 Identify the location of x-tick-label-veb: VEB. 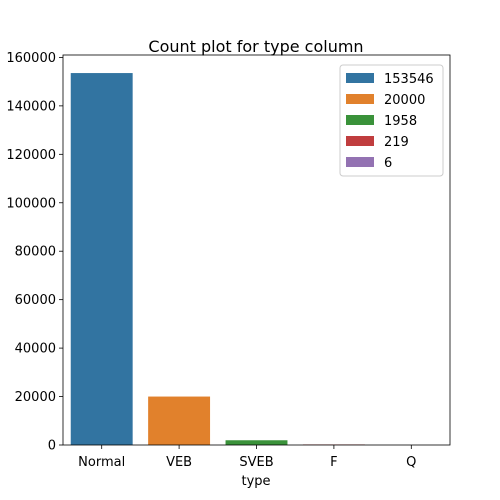
(179, 462).